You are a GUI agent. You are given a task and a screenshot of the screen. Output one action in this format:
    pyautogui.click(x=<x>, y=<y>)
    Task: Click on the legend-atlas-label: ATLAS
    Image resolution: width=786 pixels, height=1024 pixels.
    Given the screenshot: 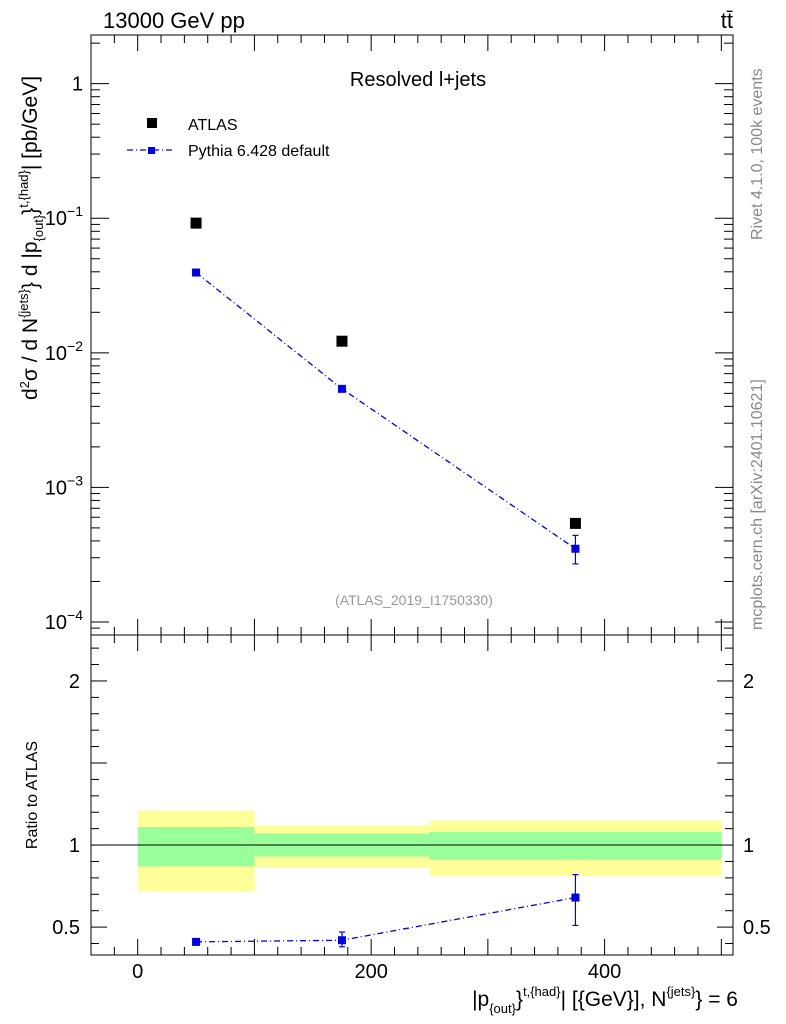 What is the action you would take?
    pyautogui.click(x=213, y=125)
    